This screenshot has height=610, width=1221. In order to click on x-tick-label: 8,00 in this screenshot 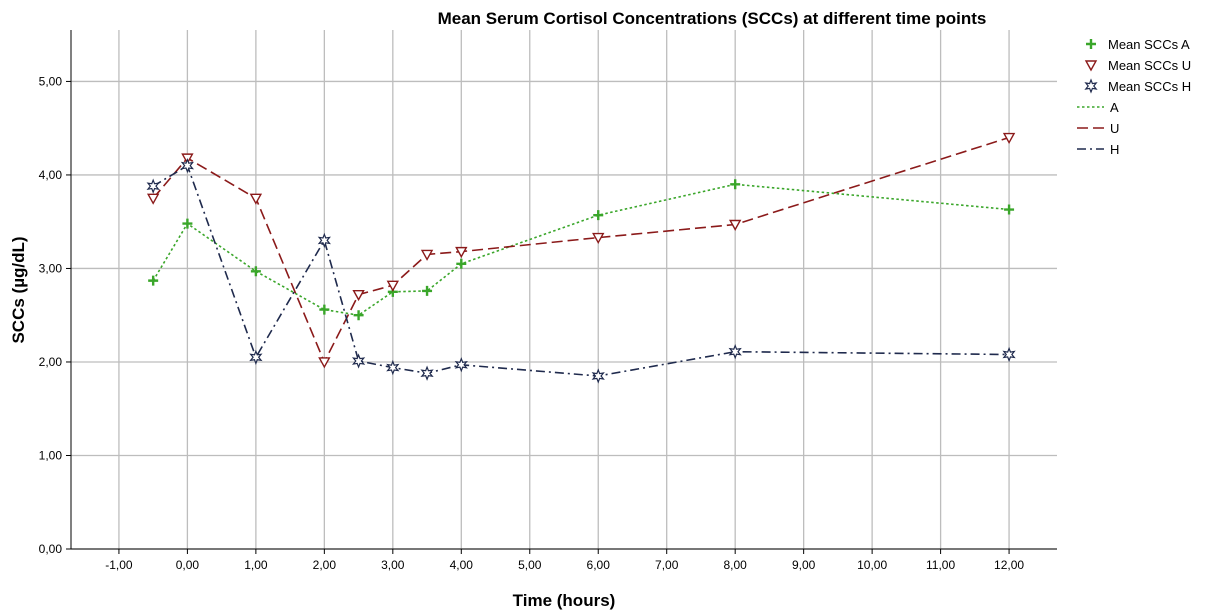, I will do `click(736, 565)`.